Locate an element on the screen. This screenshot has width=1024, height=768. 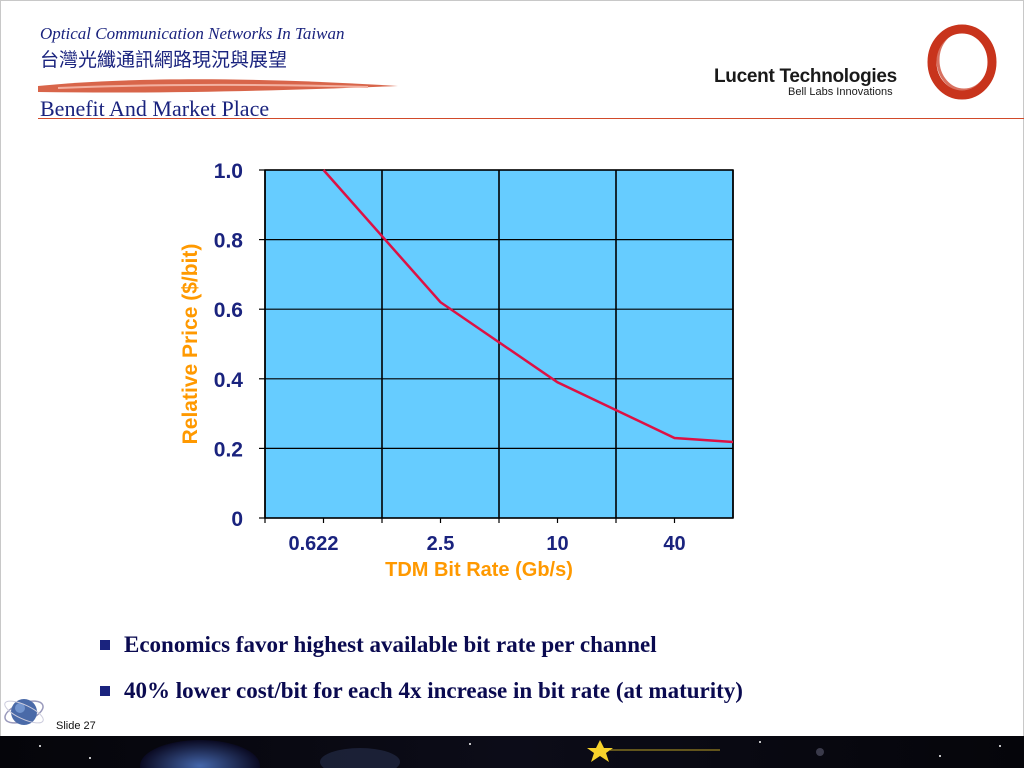
y-tick-label: 1.0 is located at coordinates (228, 171).